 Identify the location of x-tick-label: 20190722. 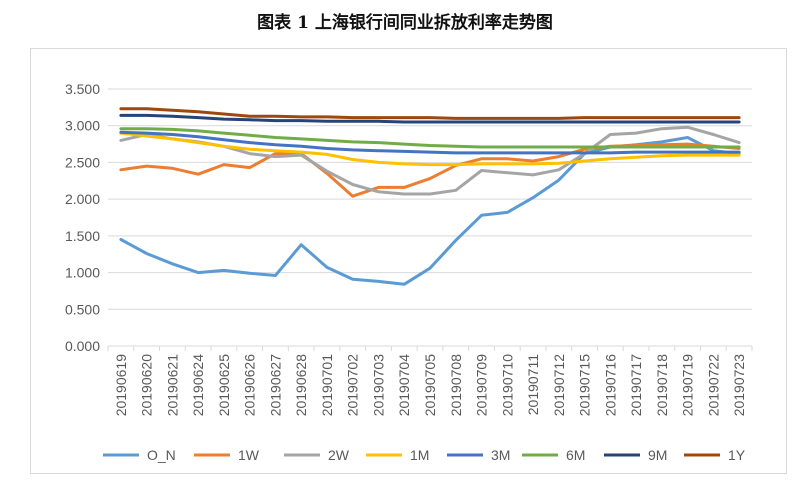
(713, 385).